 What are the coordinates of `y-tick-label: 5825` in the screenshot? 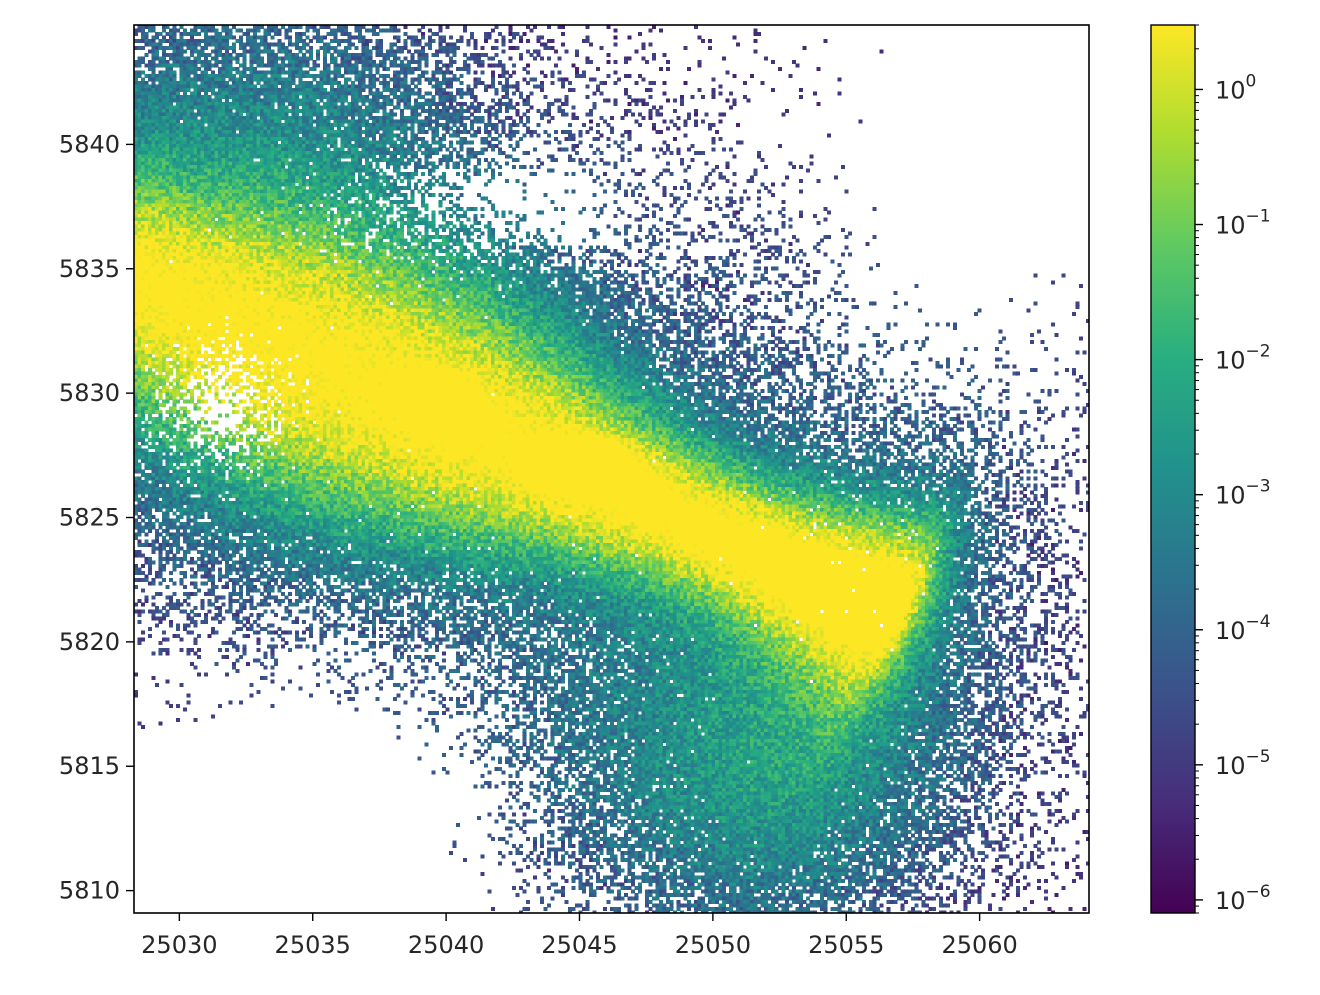 It's located at (89, 518).